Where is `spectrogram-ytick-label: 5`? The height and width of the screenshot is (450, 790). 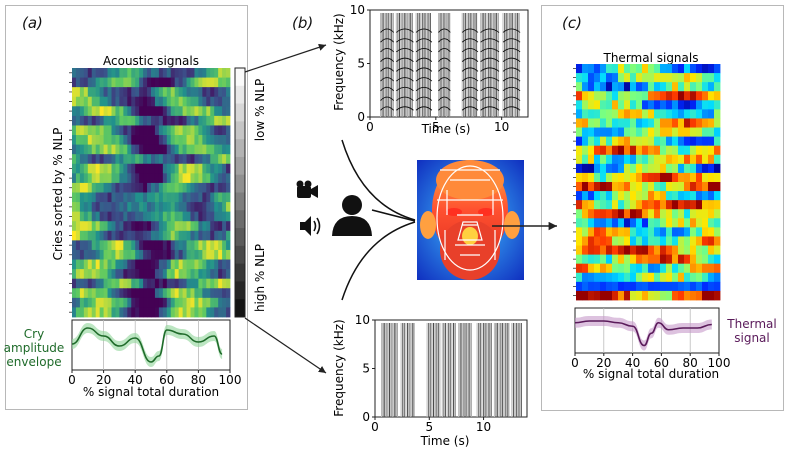
spectrogram-ytick-label: 5 is located at coordinates (366, 369).